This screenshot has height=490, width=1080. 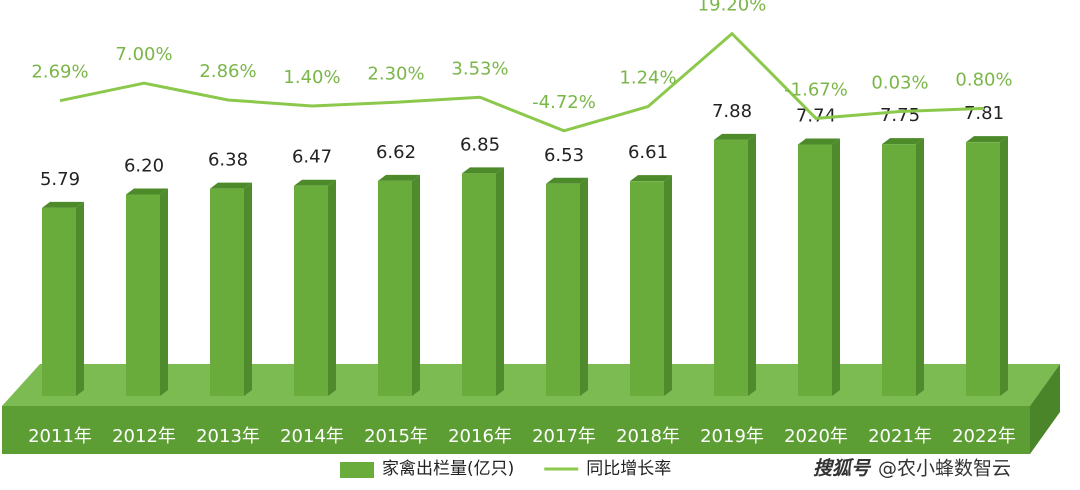 What do you see at coordinates (944, 469) in the screenshot?
I see `credit-name: @农小蜂数智云` at bounding box center [944, 469].